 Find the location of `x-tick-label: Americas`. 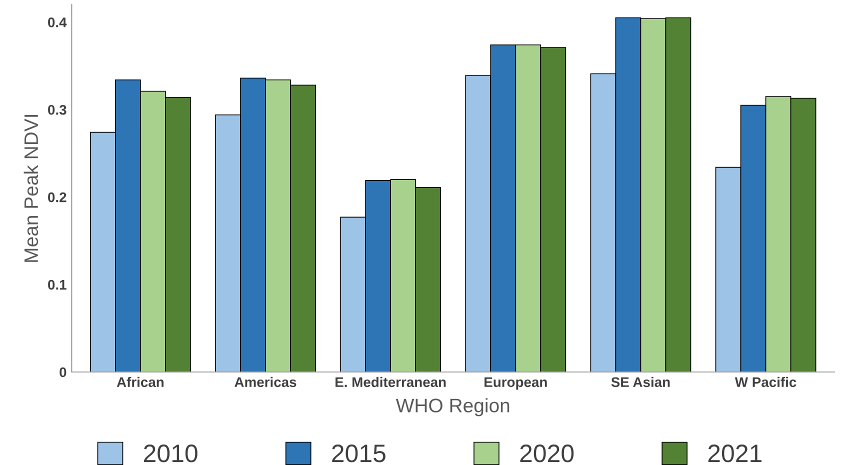

x-tick-label: Americas is located at coordinates (265, 382).